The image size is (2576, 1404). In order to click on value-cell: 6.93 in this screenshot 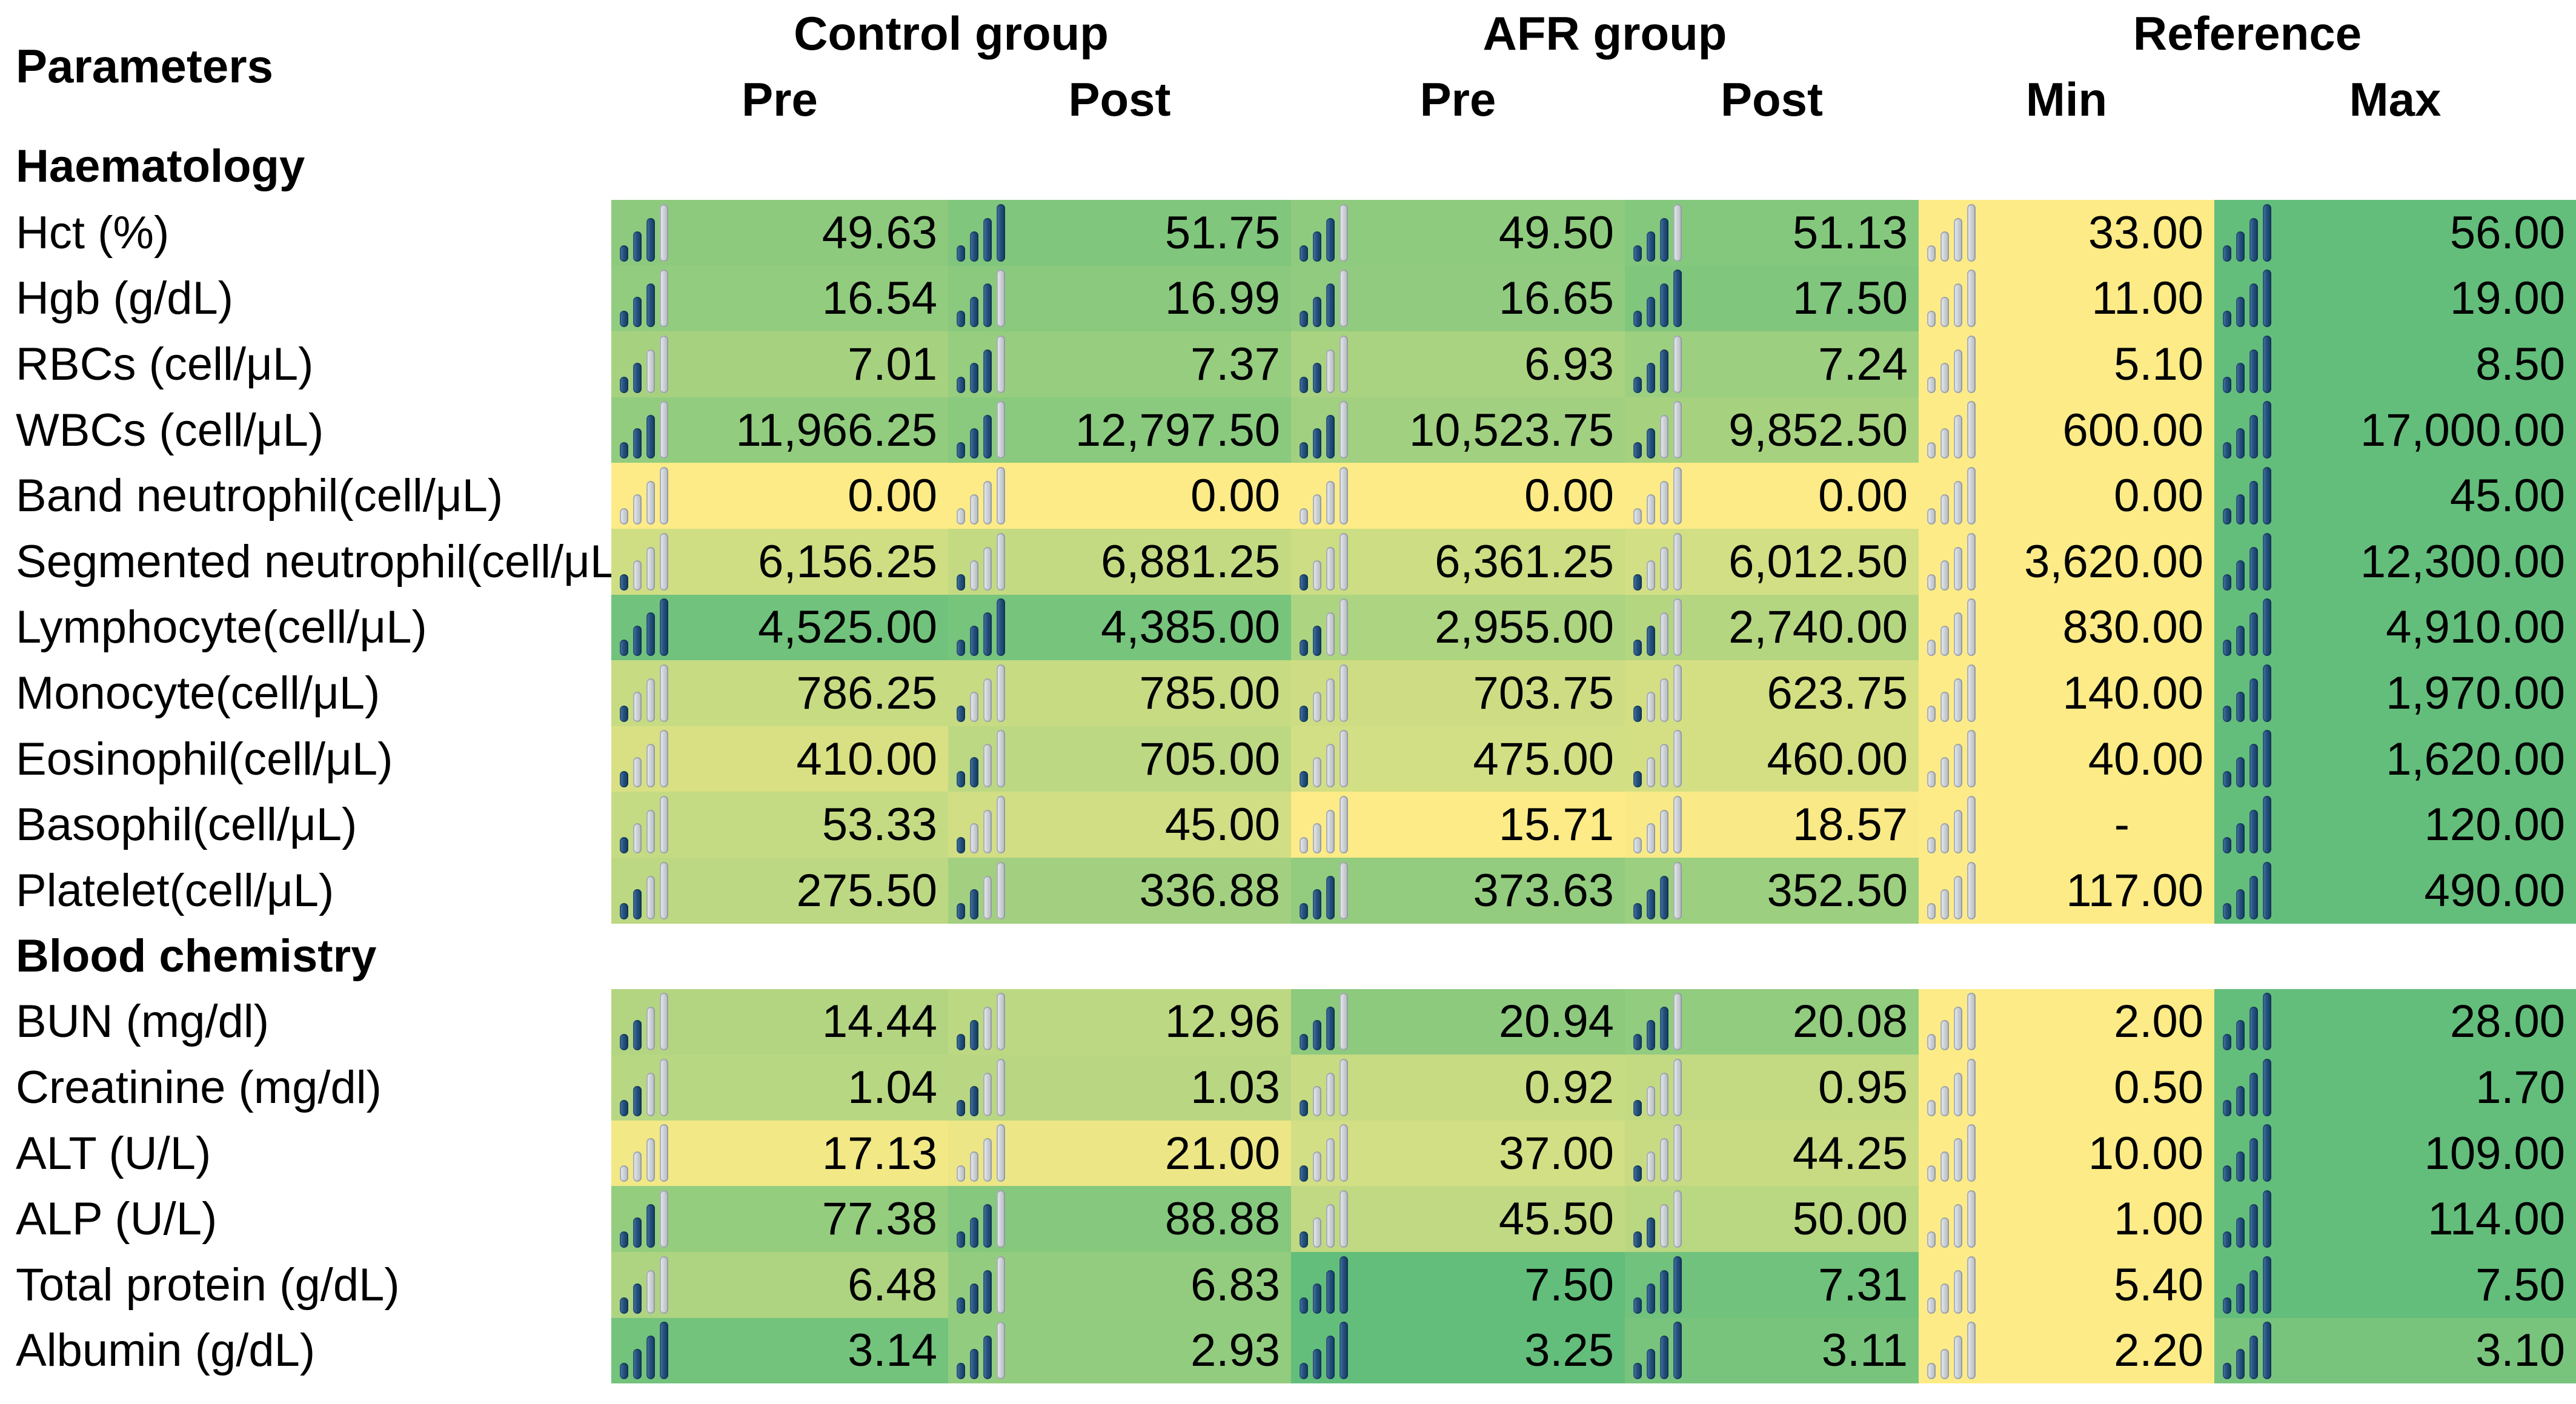, I will do `click(1458, 364)`.